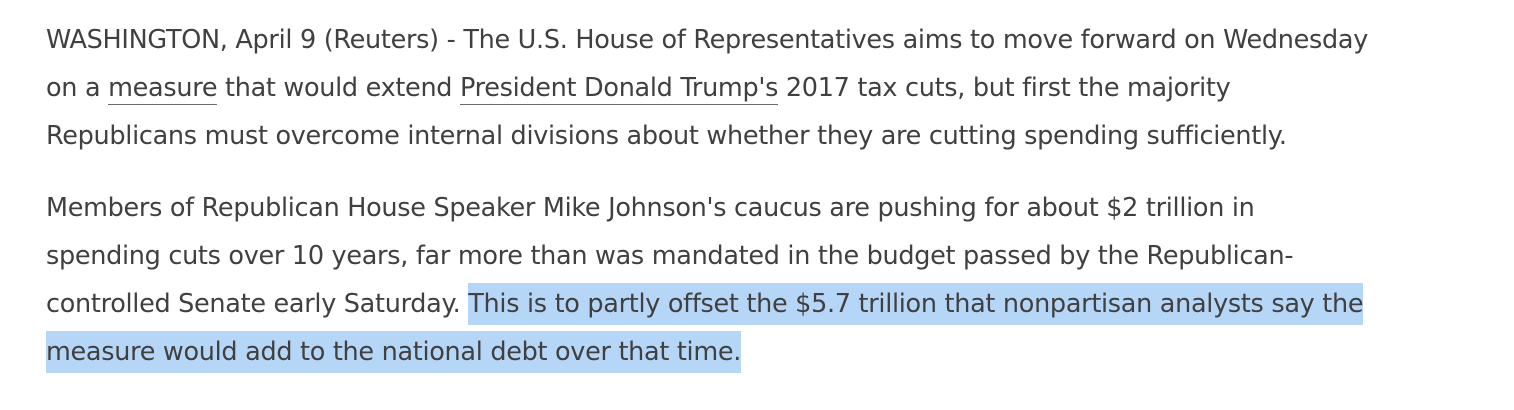 The width and height of the screenshot is (1514, 410). I want to click on paragraph-2-text: controlled Senate early Saturday., so click(257, 304).